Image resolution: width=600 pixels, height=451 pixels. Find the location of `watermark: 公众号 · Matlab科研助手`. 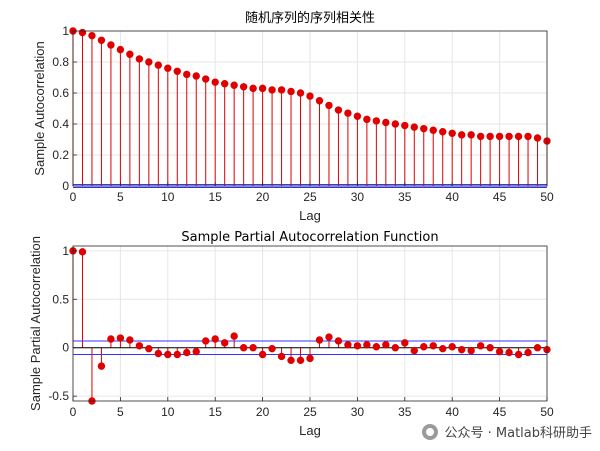

watermark: 公众号 · Matlab科研助手 is located at coordinates (507, 431).